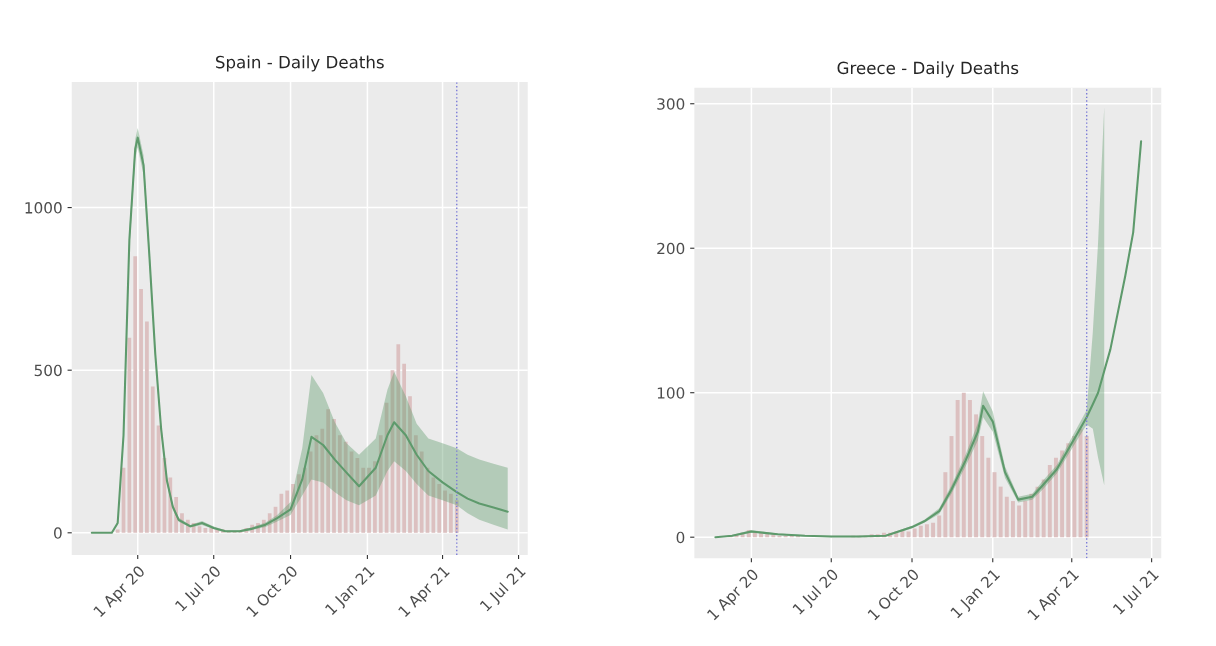 The width and height of the screenshot is (1216, 646). Describe the element at coordinates (671, 393) in the screenshot. I see `y-tick-label: 100` at that location.